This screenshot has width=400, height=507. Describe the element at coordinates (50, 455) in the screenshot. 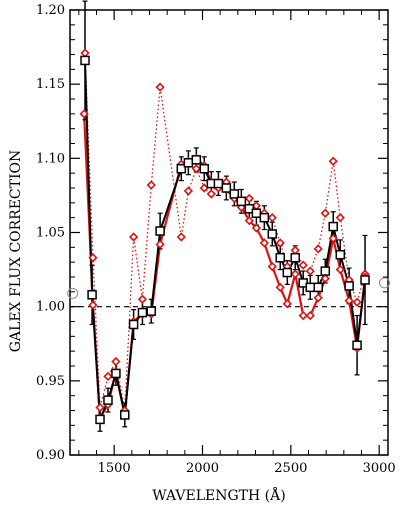

I see `y-tick-label: 0.90` at that location.